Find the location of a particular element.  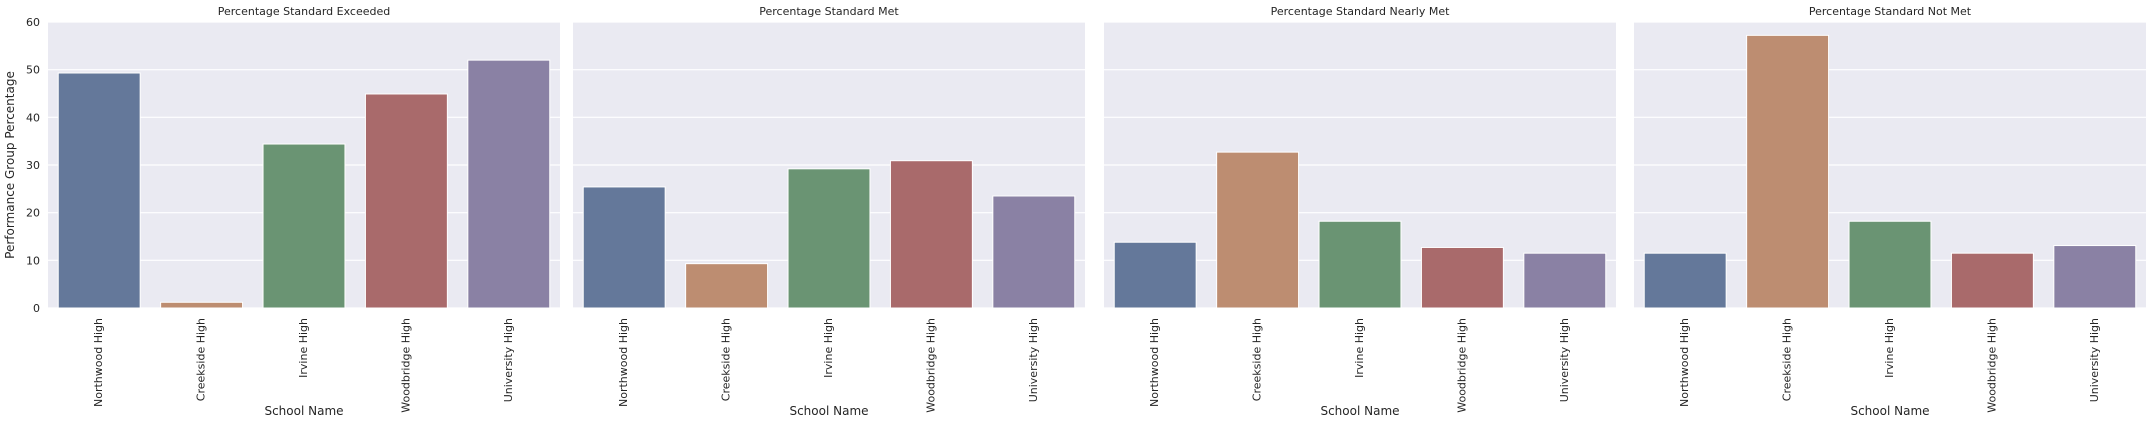

y-tick-label: 40 is located at coordinates (33, 117).